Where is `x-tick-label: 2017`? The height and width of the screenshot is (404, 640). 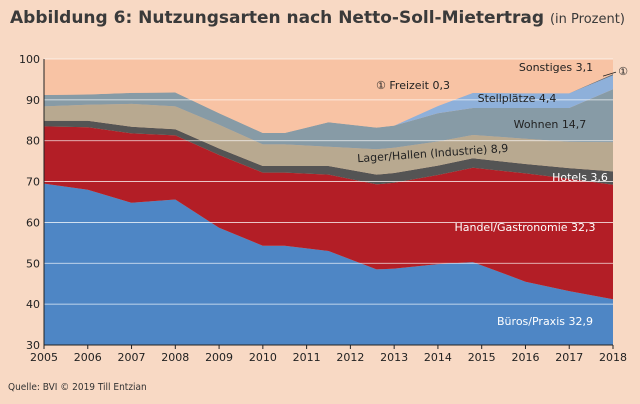 x-tick-label: 2017 is located at coordinates (569, 357).